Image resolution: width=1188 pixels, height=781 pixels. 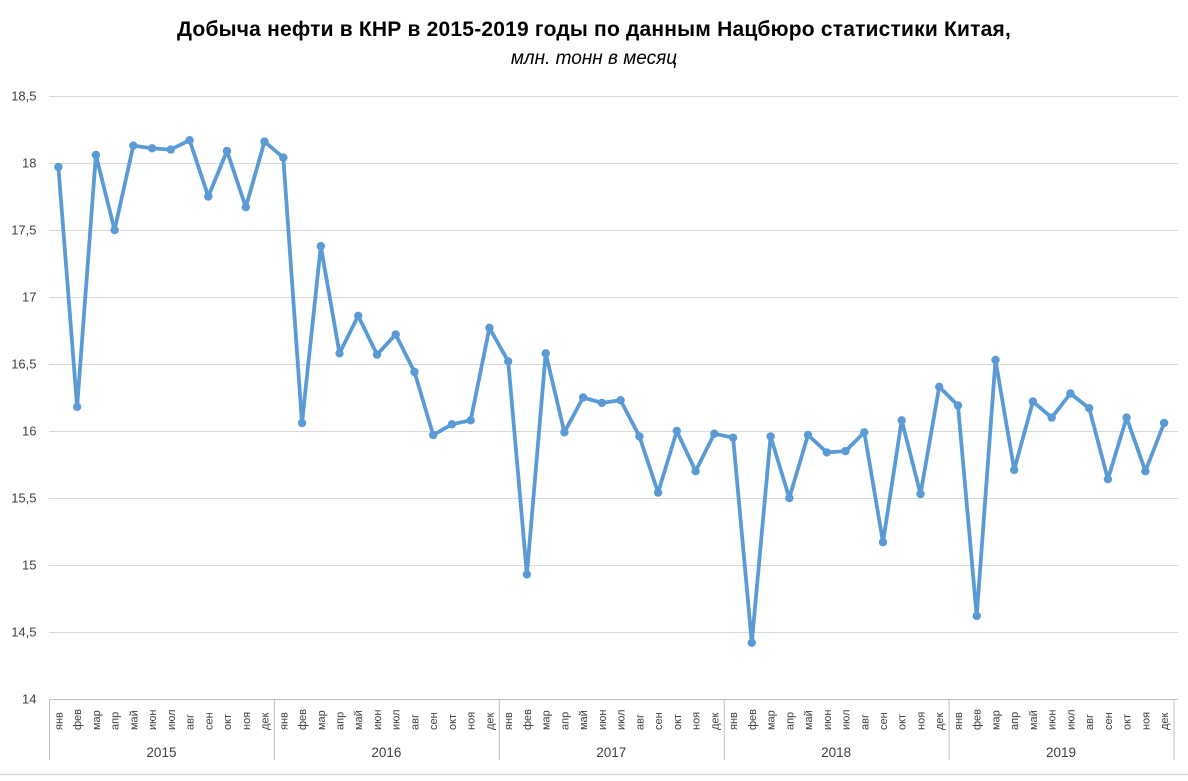 I want to click on y-tick-label: 17,5, so click(x=23, y=230).